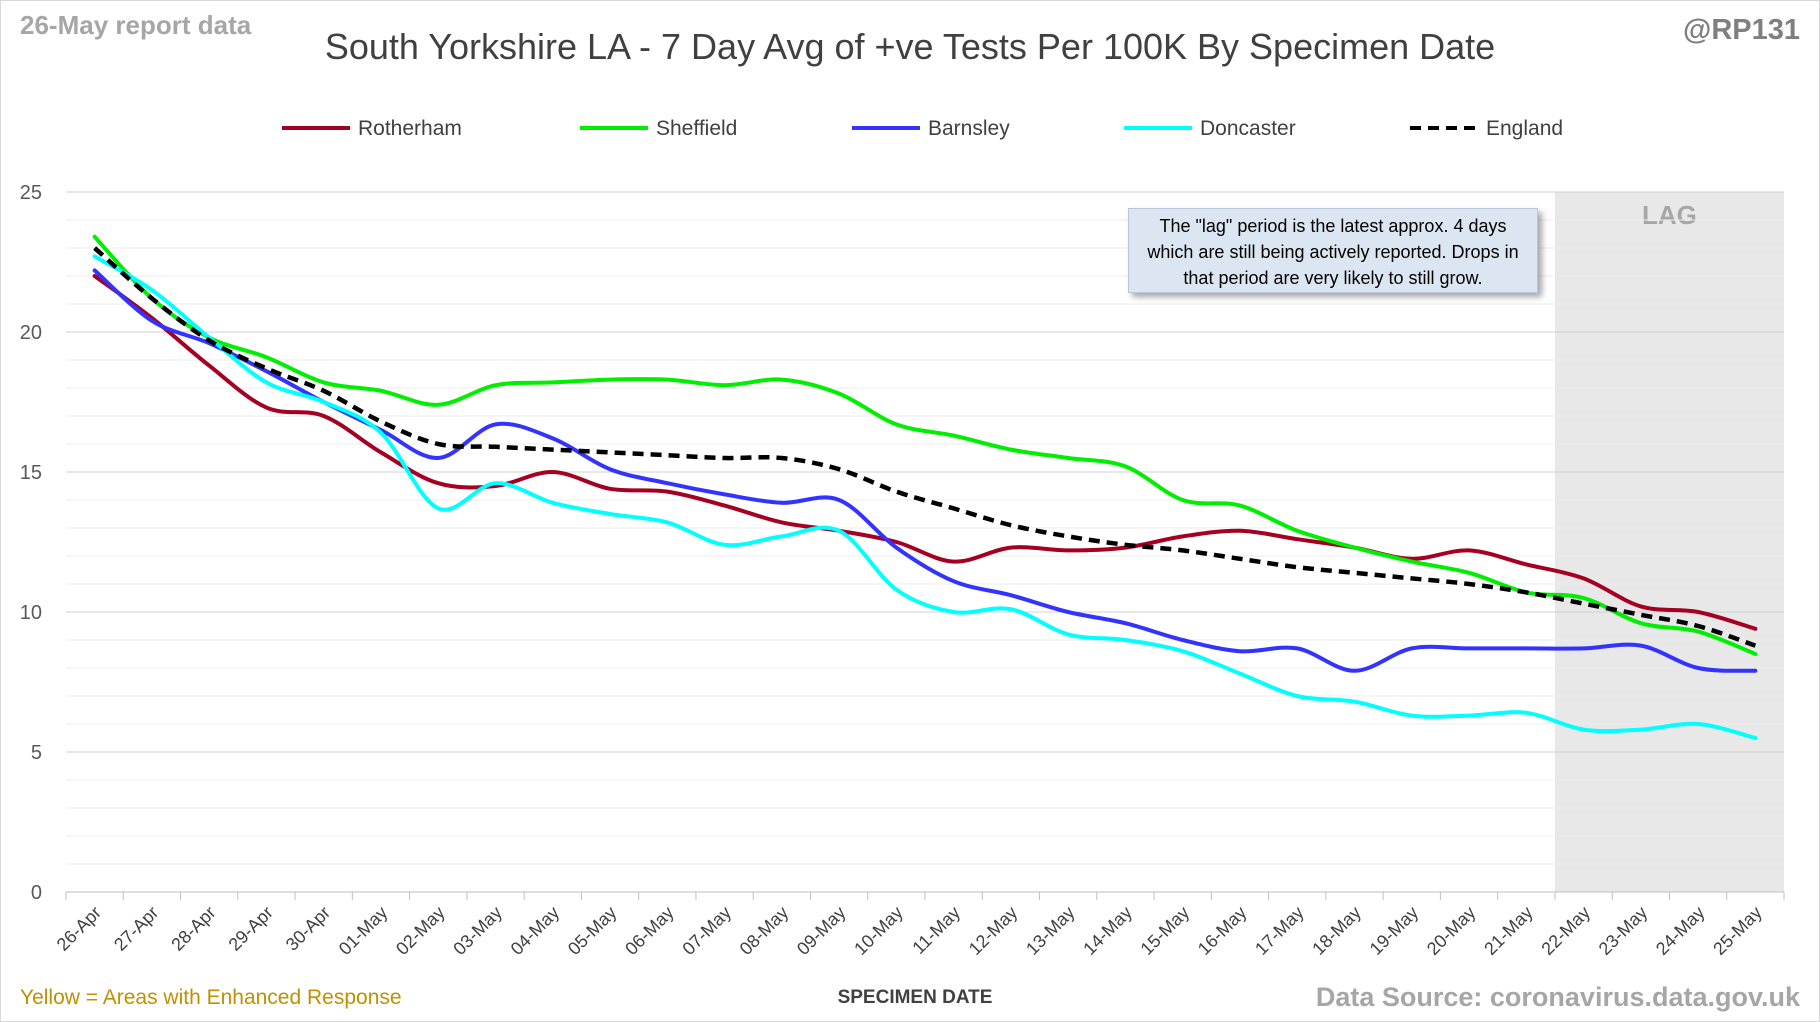  What do you see at coordinates (706, 930) in the screenshot?
I see `x-tick-label: 07-May` at bounding box center [706, 930].